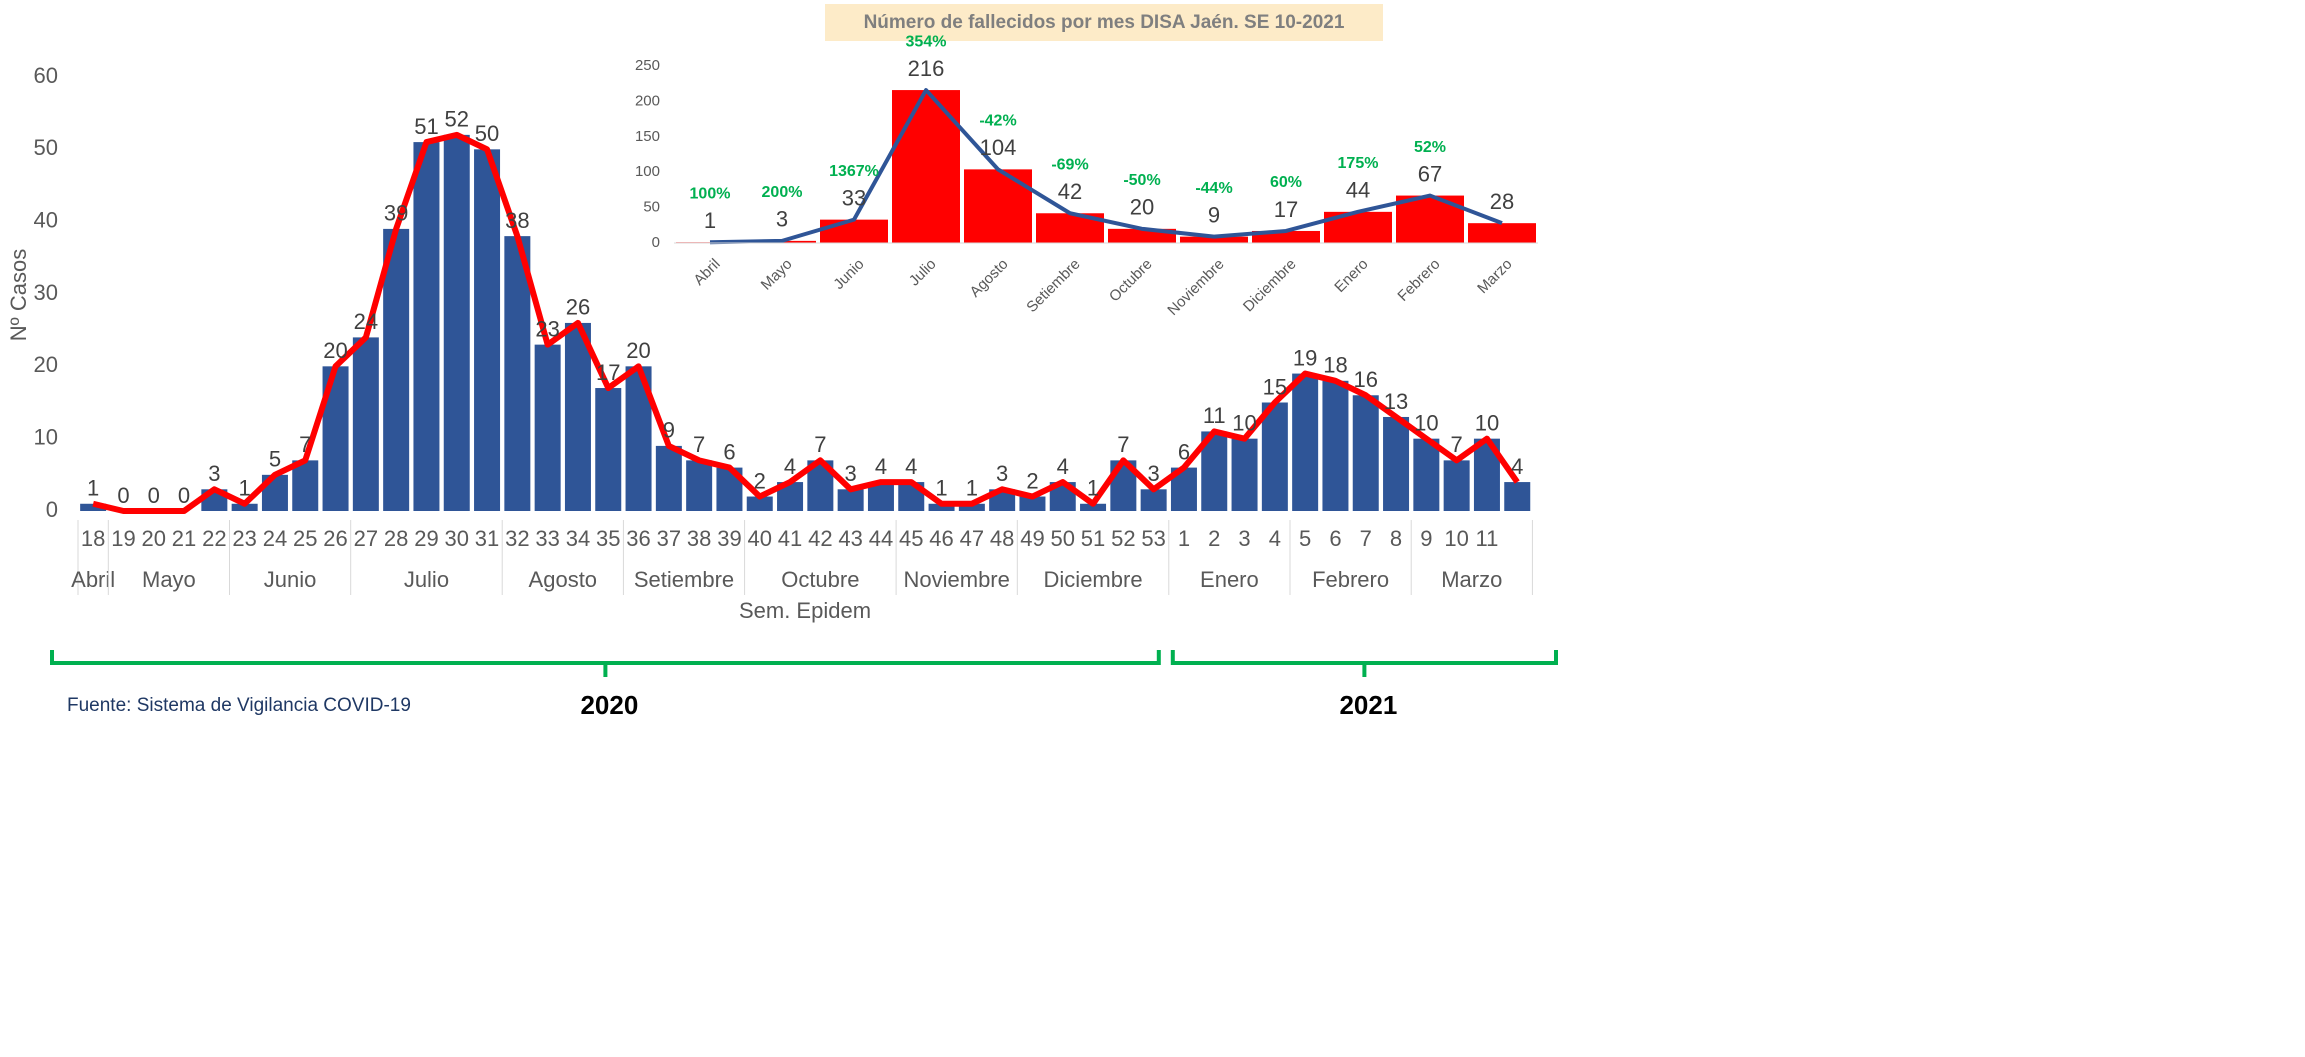 The image size is (2305, 1057). I want to click on data-label: 39, so click(396, 213).